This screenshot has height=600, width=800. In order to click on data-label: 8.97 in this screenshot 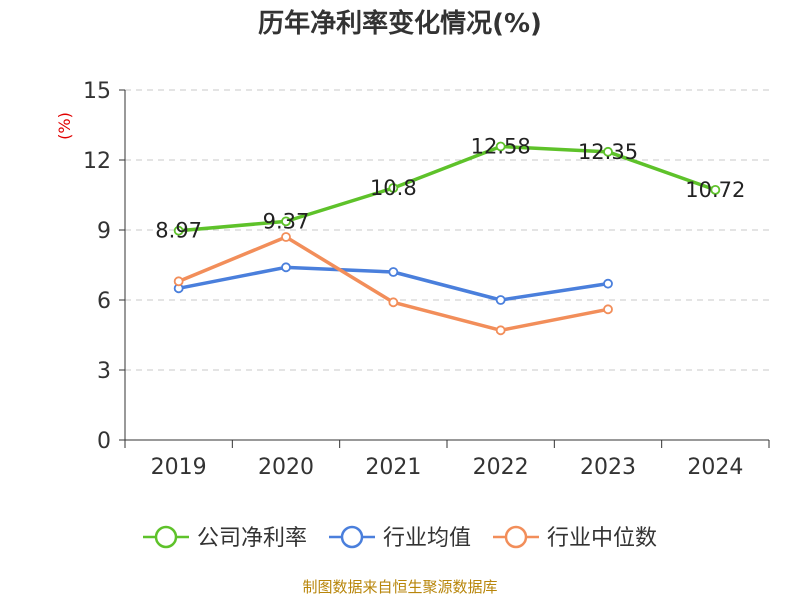, I will do `click(178, 231)`.